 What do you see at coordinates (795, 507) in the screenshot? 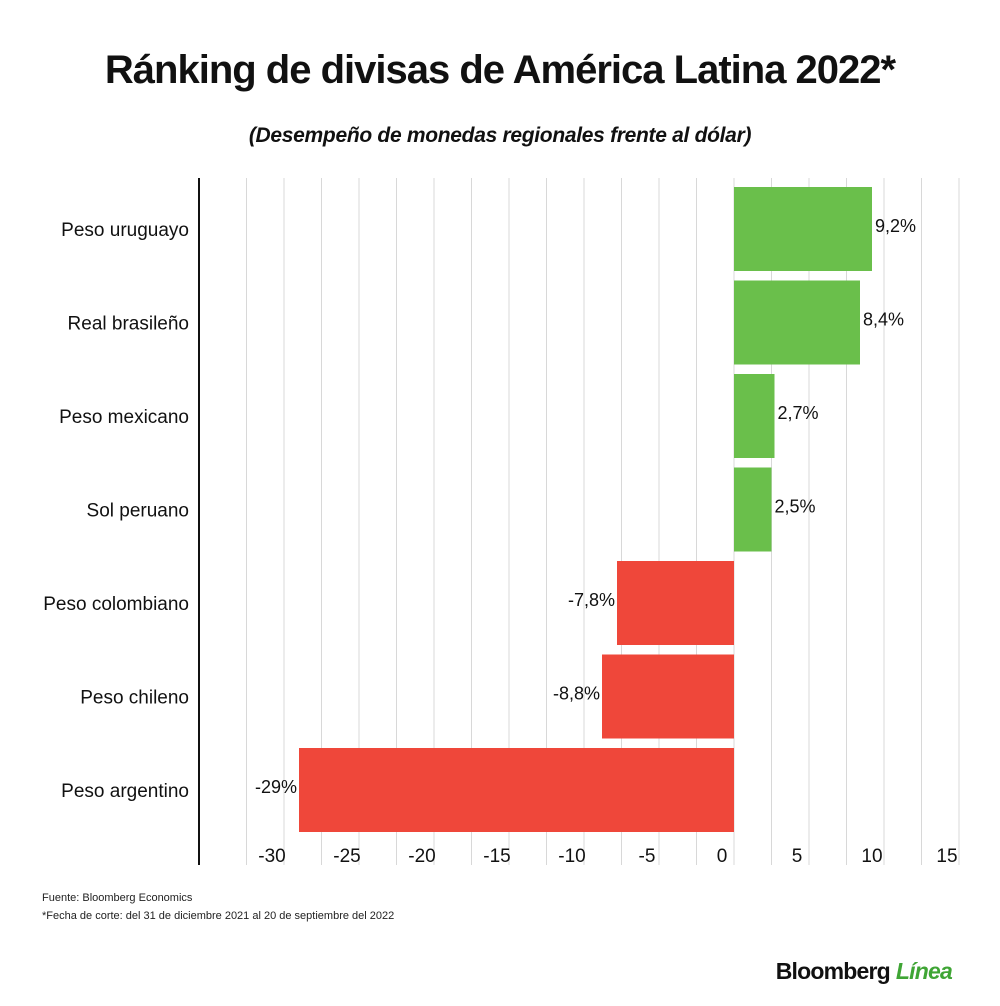
I see `data-label: 2,5%` at bounding box center [795, 507].